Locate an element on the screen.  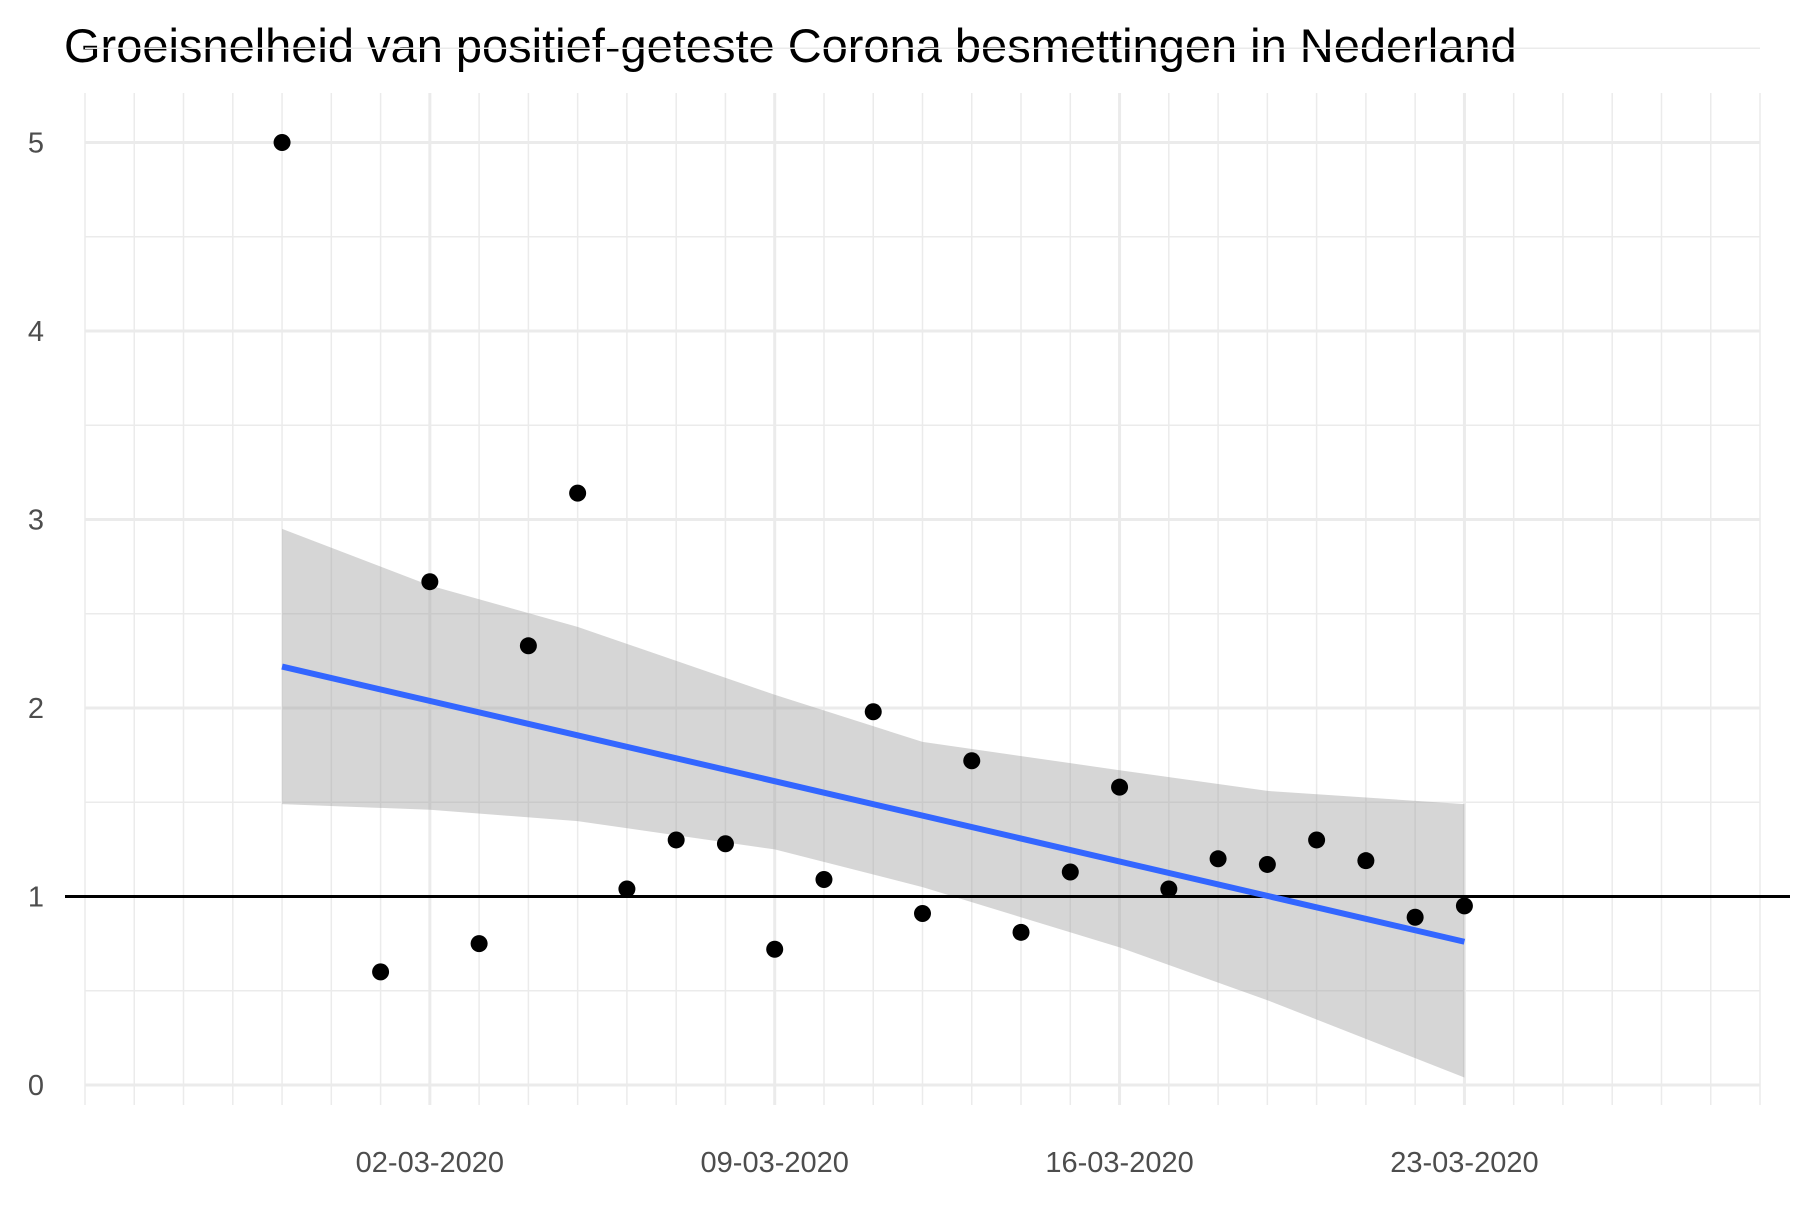
y-tick-label: 2 is located at coordinates (36, 709).